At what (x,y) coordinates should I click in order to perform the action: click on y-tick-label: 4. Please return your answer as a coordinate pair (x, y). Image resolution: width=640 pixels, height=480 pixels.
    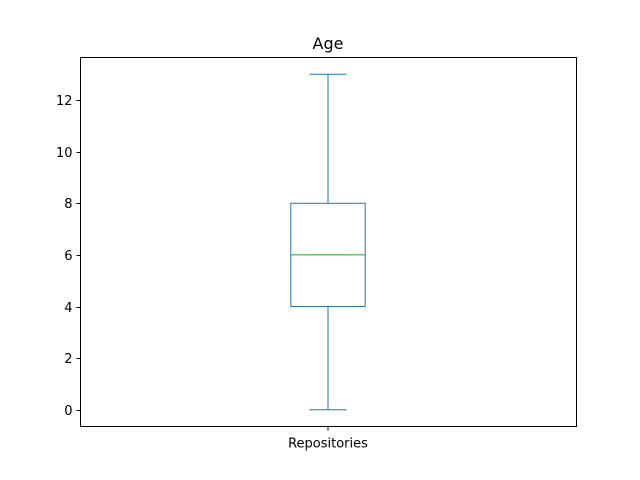
    Looking at the image, I should click on (68, 308).